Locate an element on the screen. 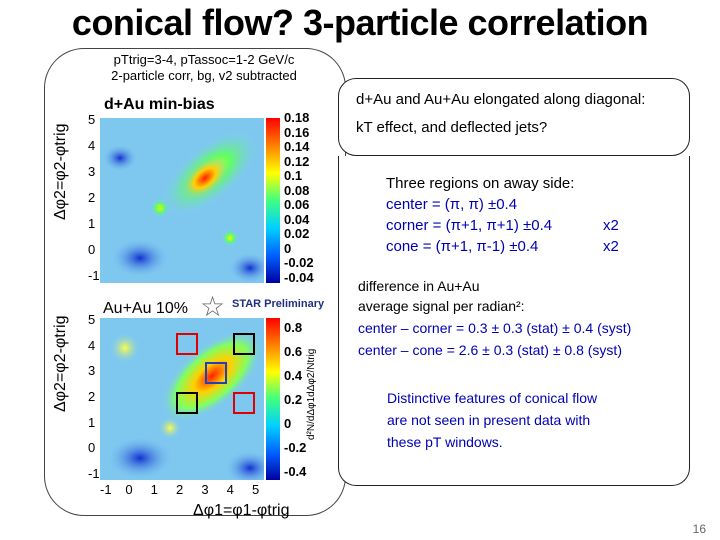  tick-label: 0.6 is located at coordinates (293, 351).